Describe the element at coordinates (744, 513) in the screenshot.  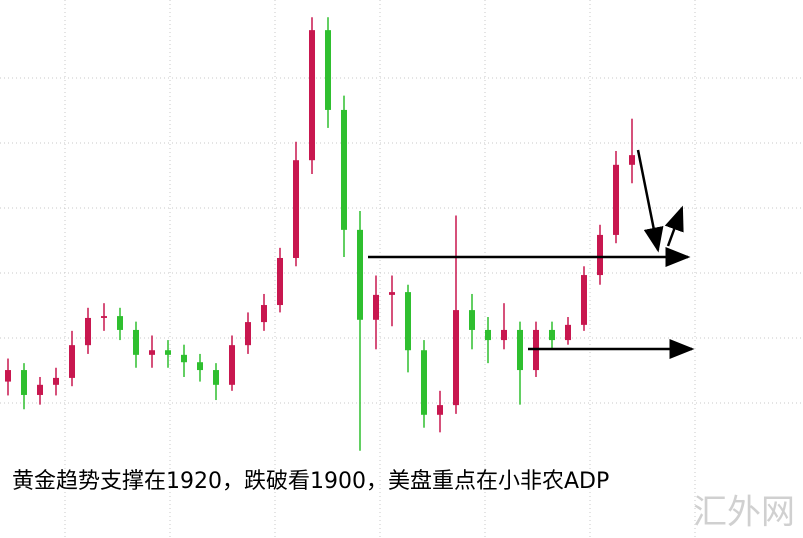
I see `watermark: 汇外网` at that location.